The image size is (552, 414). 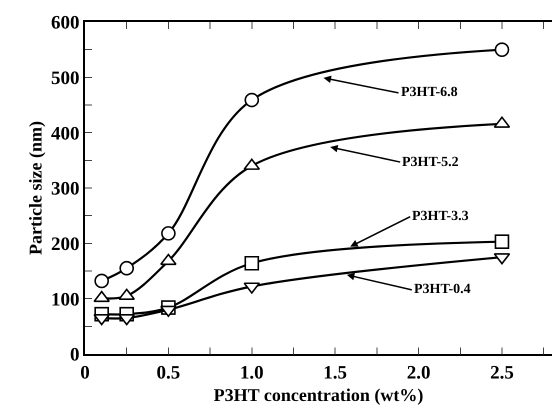 What do you see at coordinates (65, 133) in the screenshot?
I see `y-tick-label: 400` at bounding box center [65, 133].